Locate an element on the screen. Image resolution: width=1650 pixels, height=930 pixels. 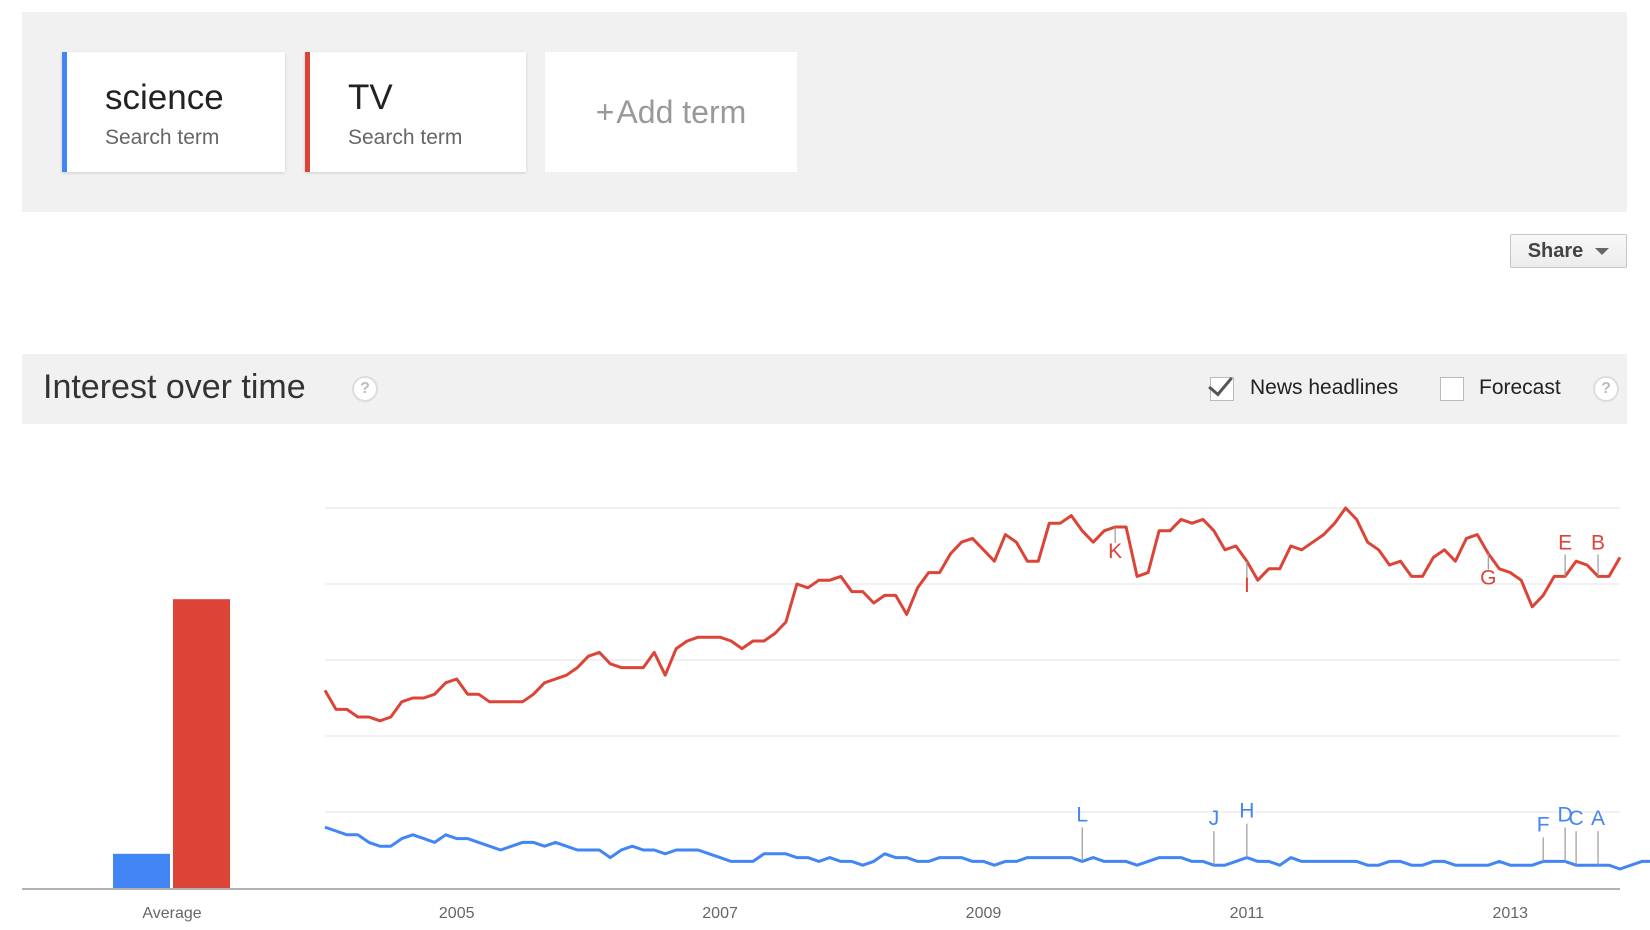
help-icon: ? is located at coordinates (365, 389).